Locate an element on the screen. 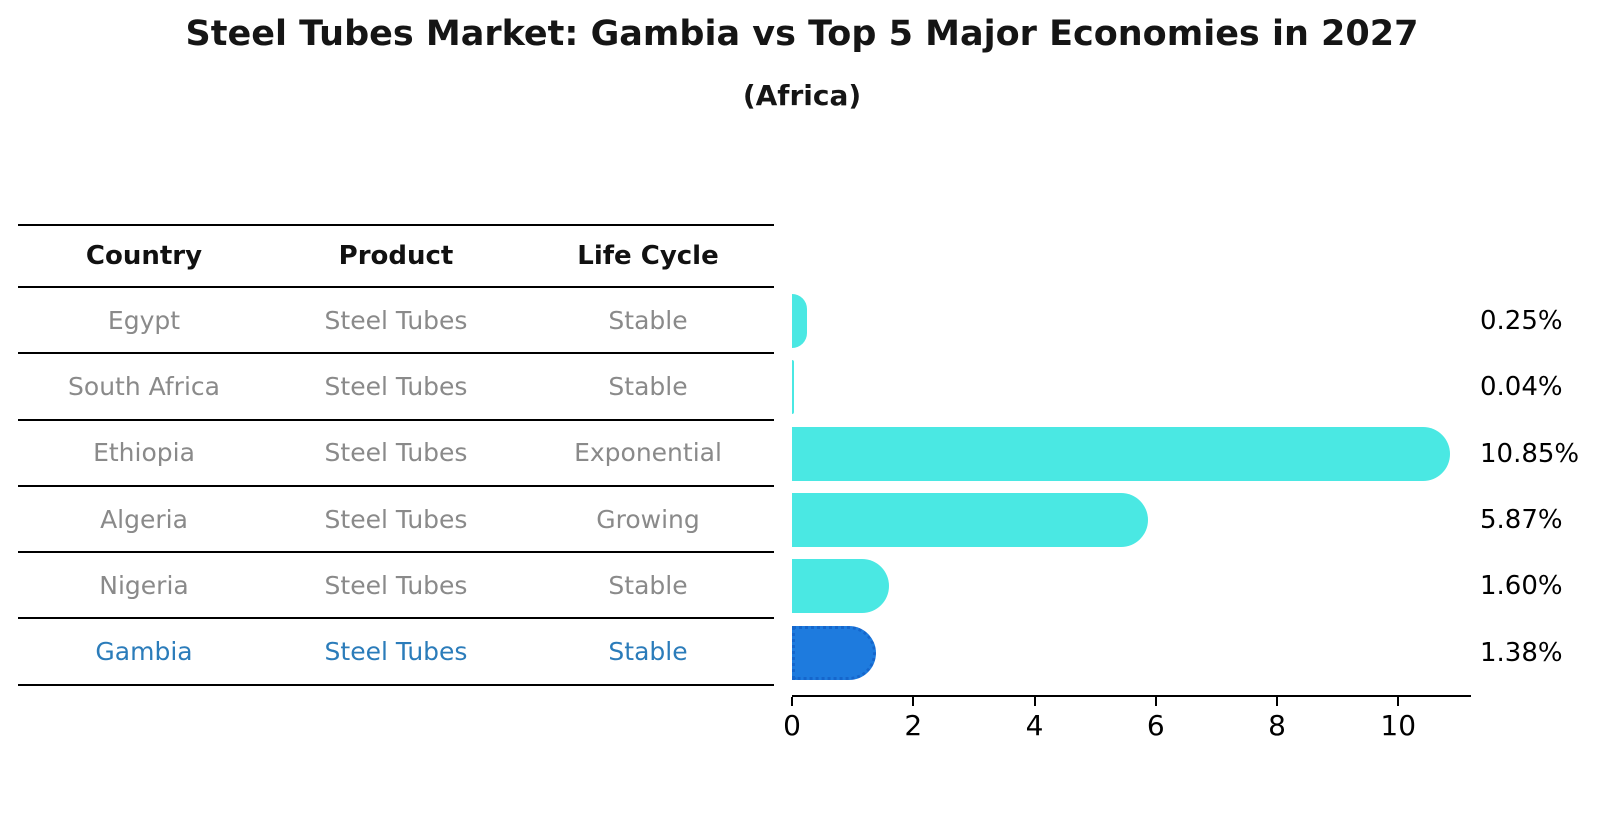 The width and height of the screenshot is (1604, 823). table-row: Nigeria Steel Tubes Stable is located at coordinates (396, 586).